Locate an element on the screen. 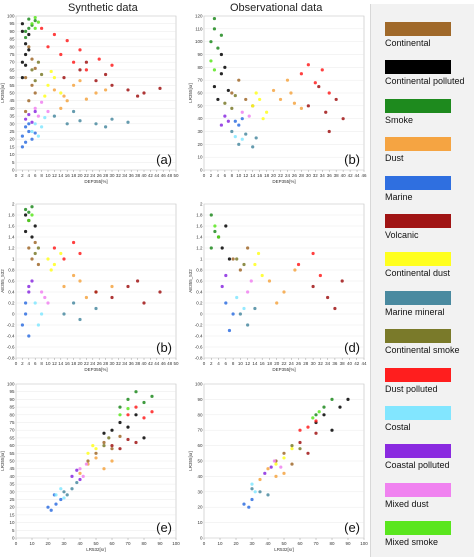 Image resolution: width=474 pixels, height=557 pixels. y-tick-label: -0.2 is located at coordinates (11, 325).